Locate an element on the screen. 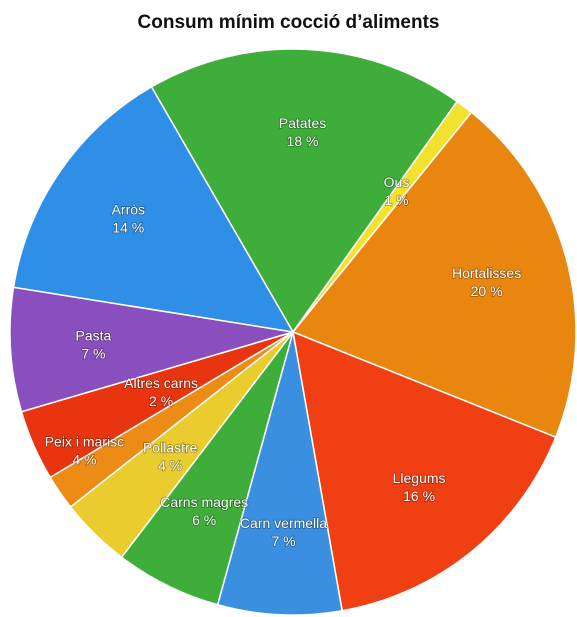 The height and width of the screenshot is (617, 577). slice-label-peix-i-marisc: Peix i marisc 4 % is located at coordinates (84, 451).